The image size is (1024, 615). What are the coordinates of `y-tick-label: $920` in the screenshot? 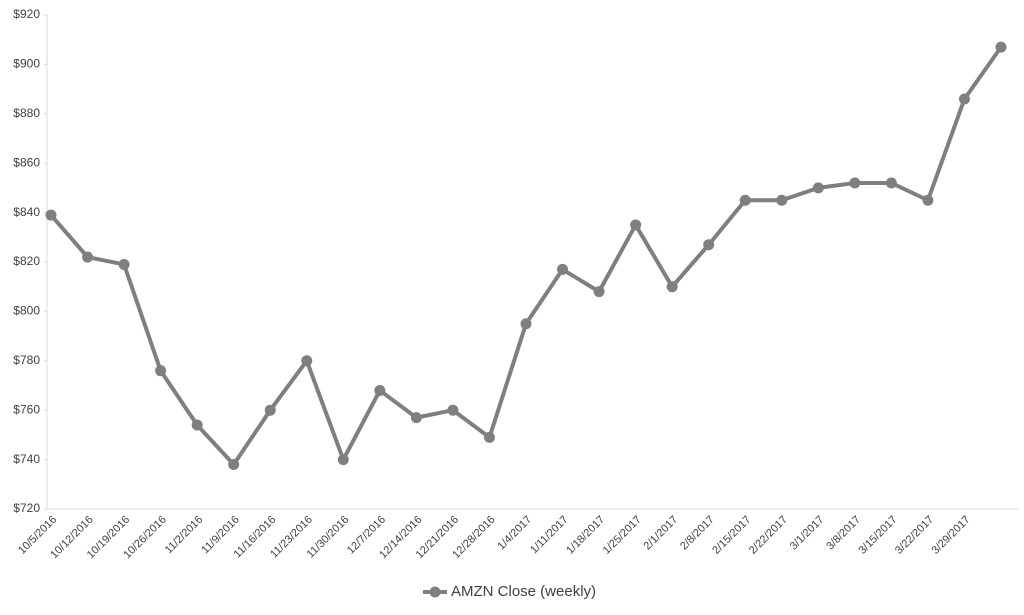 It's located at (26, 14).